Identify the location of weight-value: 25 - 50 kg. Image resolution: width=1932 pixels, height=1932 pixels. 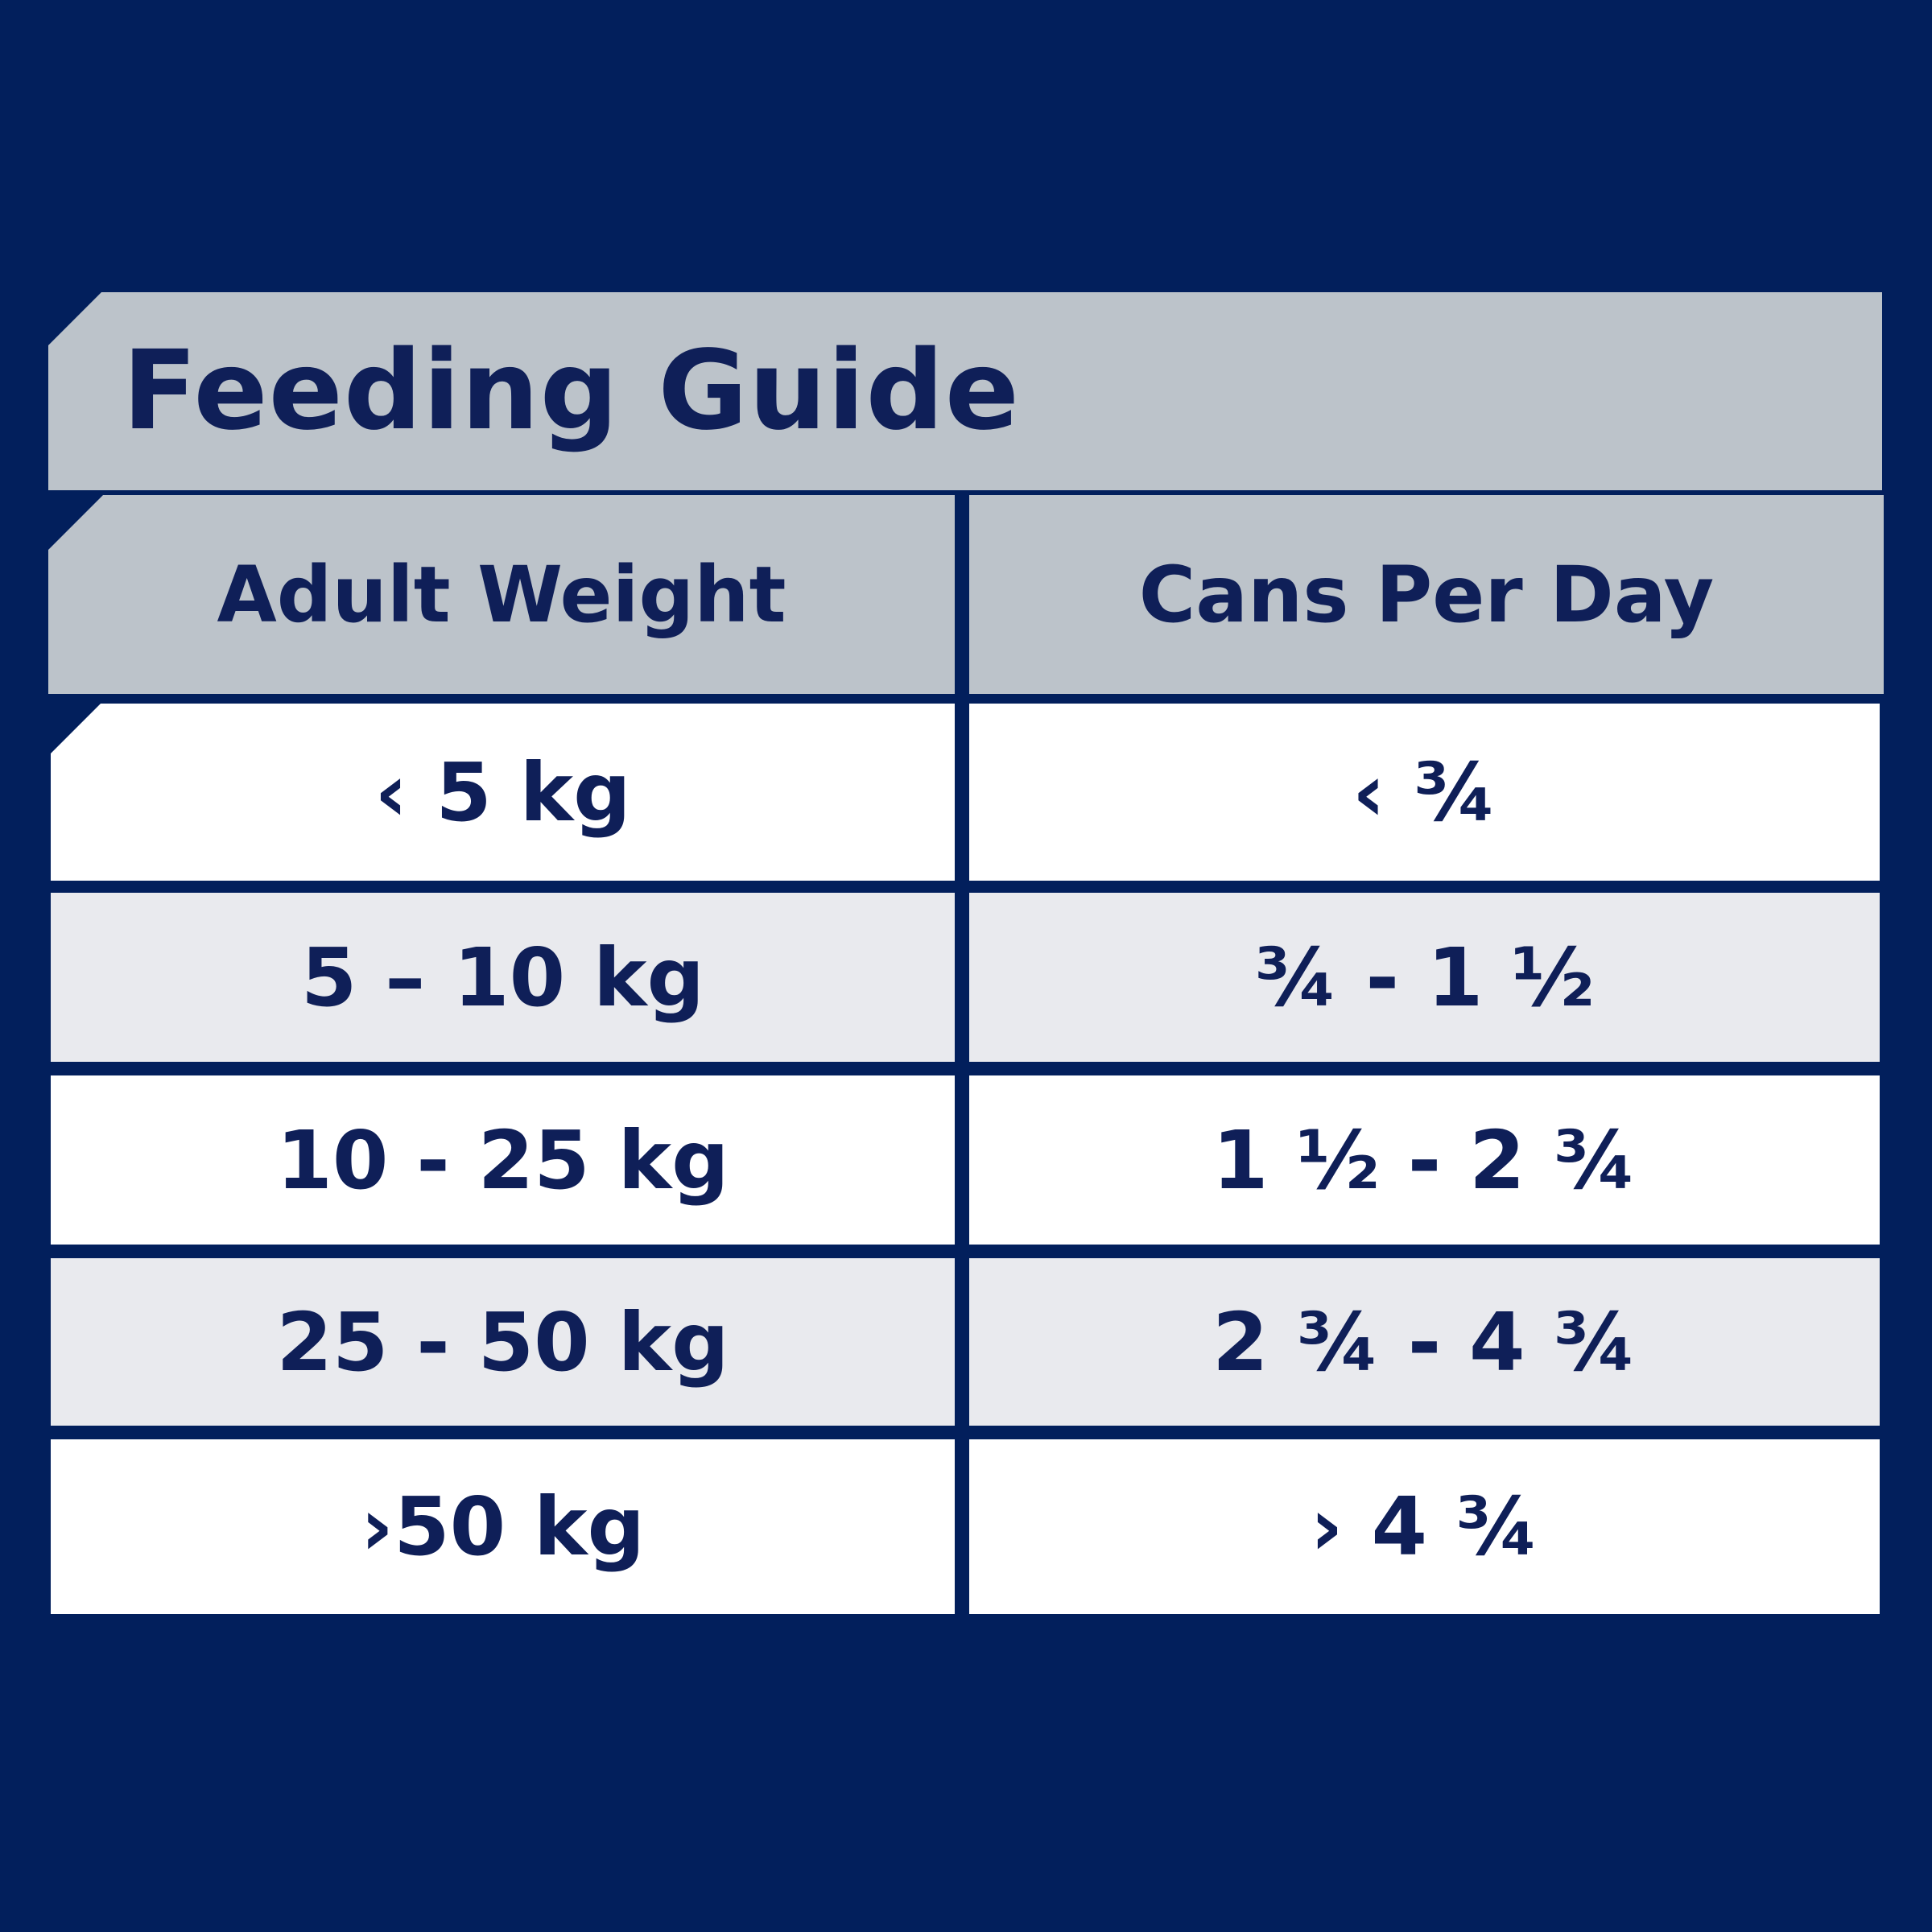
(503, 1341).